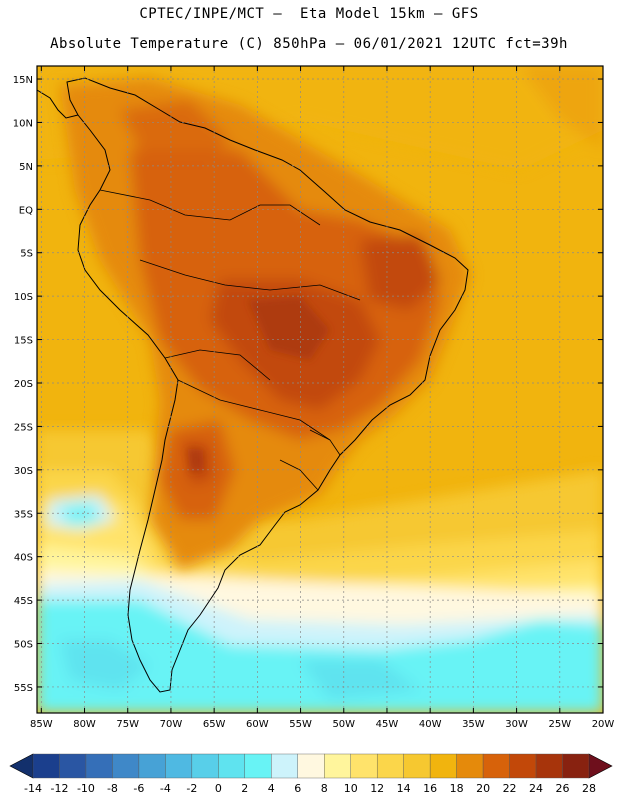 This screenshot has height=800, width=618. Describe the element at coordinates (23, 558) in the screenshot. I see `lat-tick-label: 40S` at that location.